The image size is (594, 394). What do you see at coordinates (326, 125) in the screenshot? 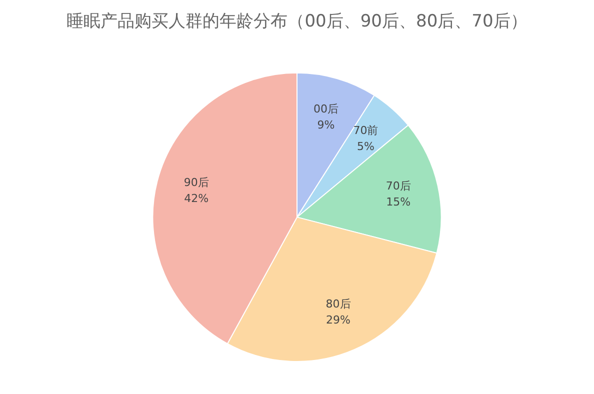
I see `data-label: 9%` at bounding box center [326, 125].